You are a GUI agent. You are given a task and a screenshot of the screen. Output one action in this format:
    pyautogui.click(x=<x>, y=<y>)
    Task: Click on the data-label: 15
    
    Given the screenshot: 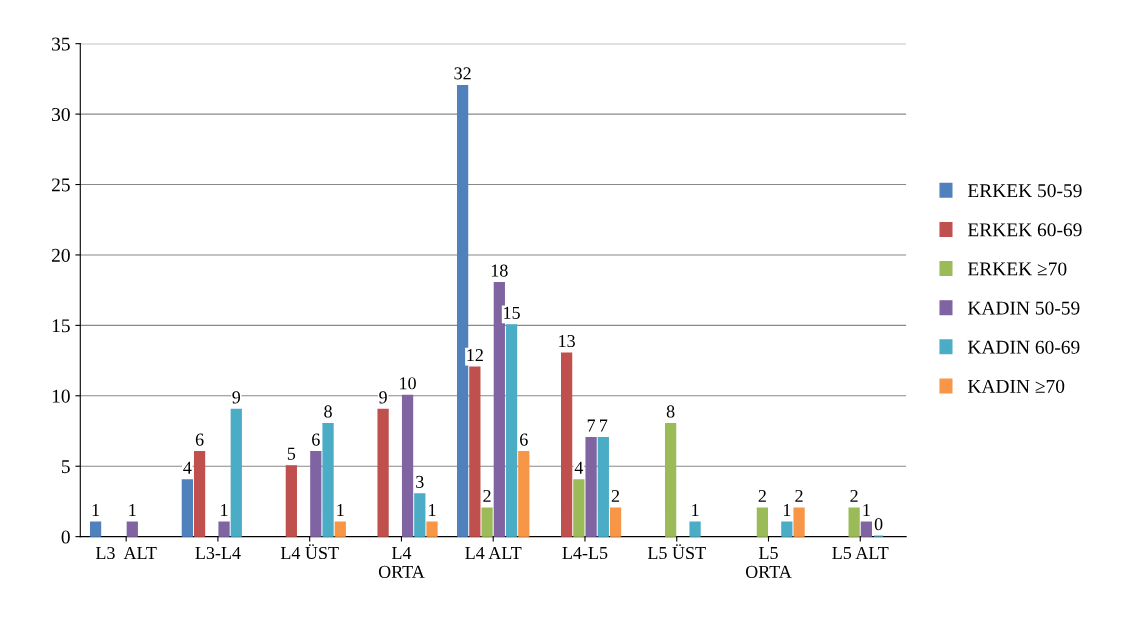 What is the action you would take?
    pyautogui.click(x=512, y=312)
    